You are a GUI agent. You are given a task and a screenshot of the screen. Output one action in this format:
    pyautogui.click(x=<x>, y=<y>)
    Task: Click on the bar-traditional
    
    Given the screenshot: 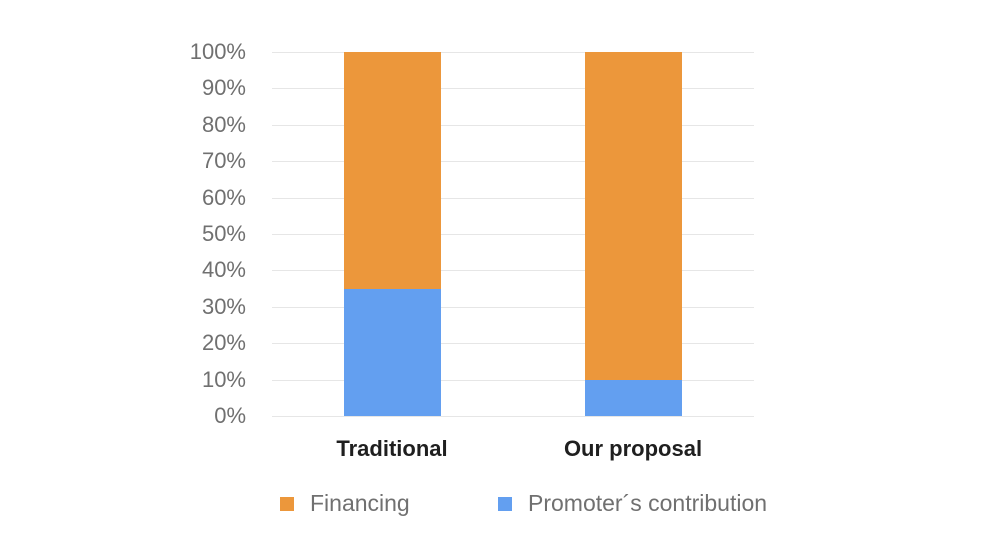 What is the action you would take?
    pyautogui.click(x=392, y=234)
    